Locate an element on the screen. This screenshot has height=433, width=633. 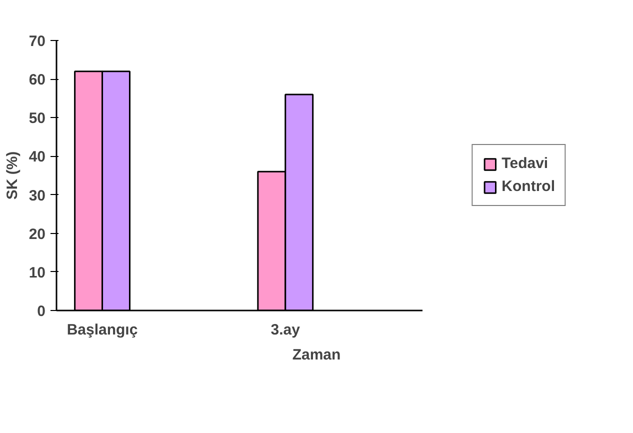
legend-label: Tedavi is located at coordinates (525, 163).